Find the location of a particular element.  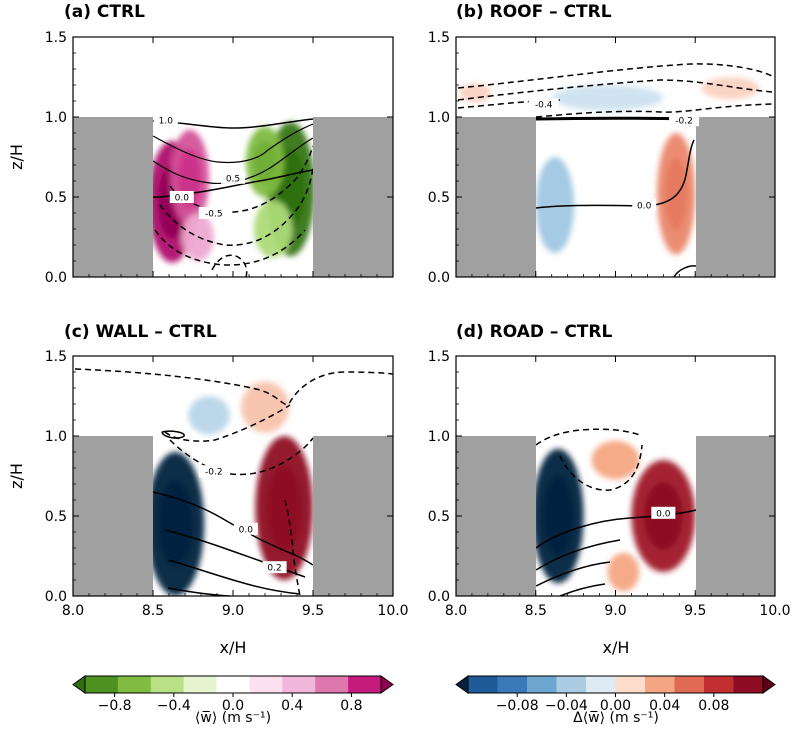

panel-b-ytick-label: 0.5 is located at coordinates (439, 198).